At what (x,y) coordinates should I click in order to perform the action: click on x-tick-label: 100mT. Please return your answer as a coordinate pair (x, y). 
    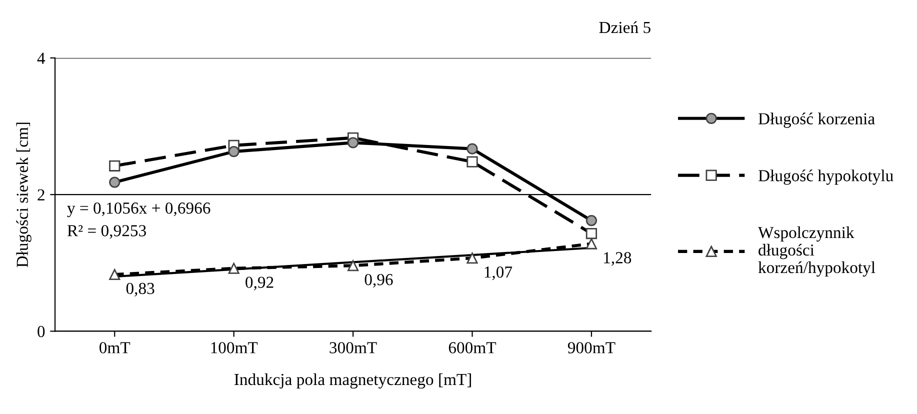
    Looking at the image, I should click on (234, 348).